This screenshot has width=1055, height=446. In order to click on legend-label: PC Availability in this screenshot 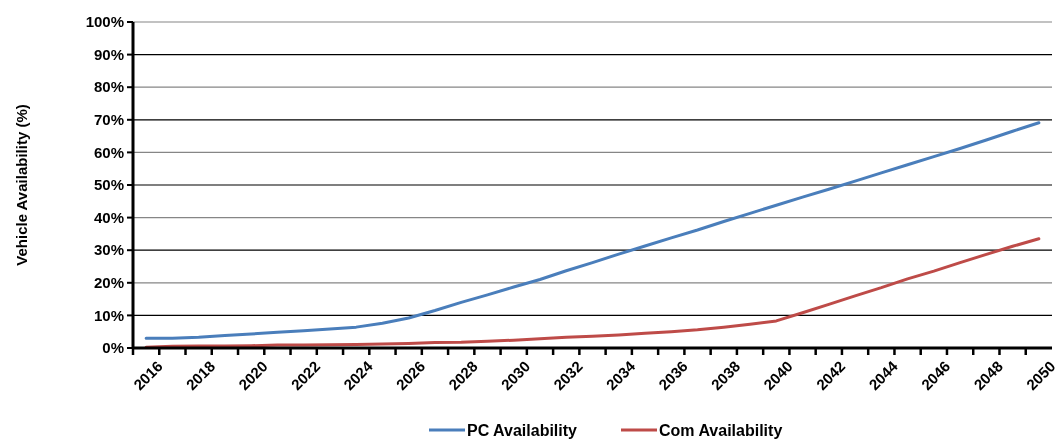, I will do `click(522, 430)`.